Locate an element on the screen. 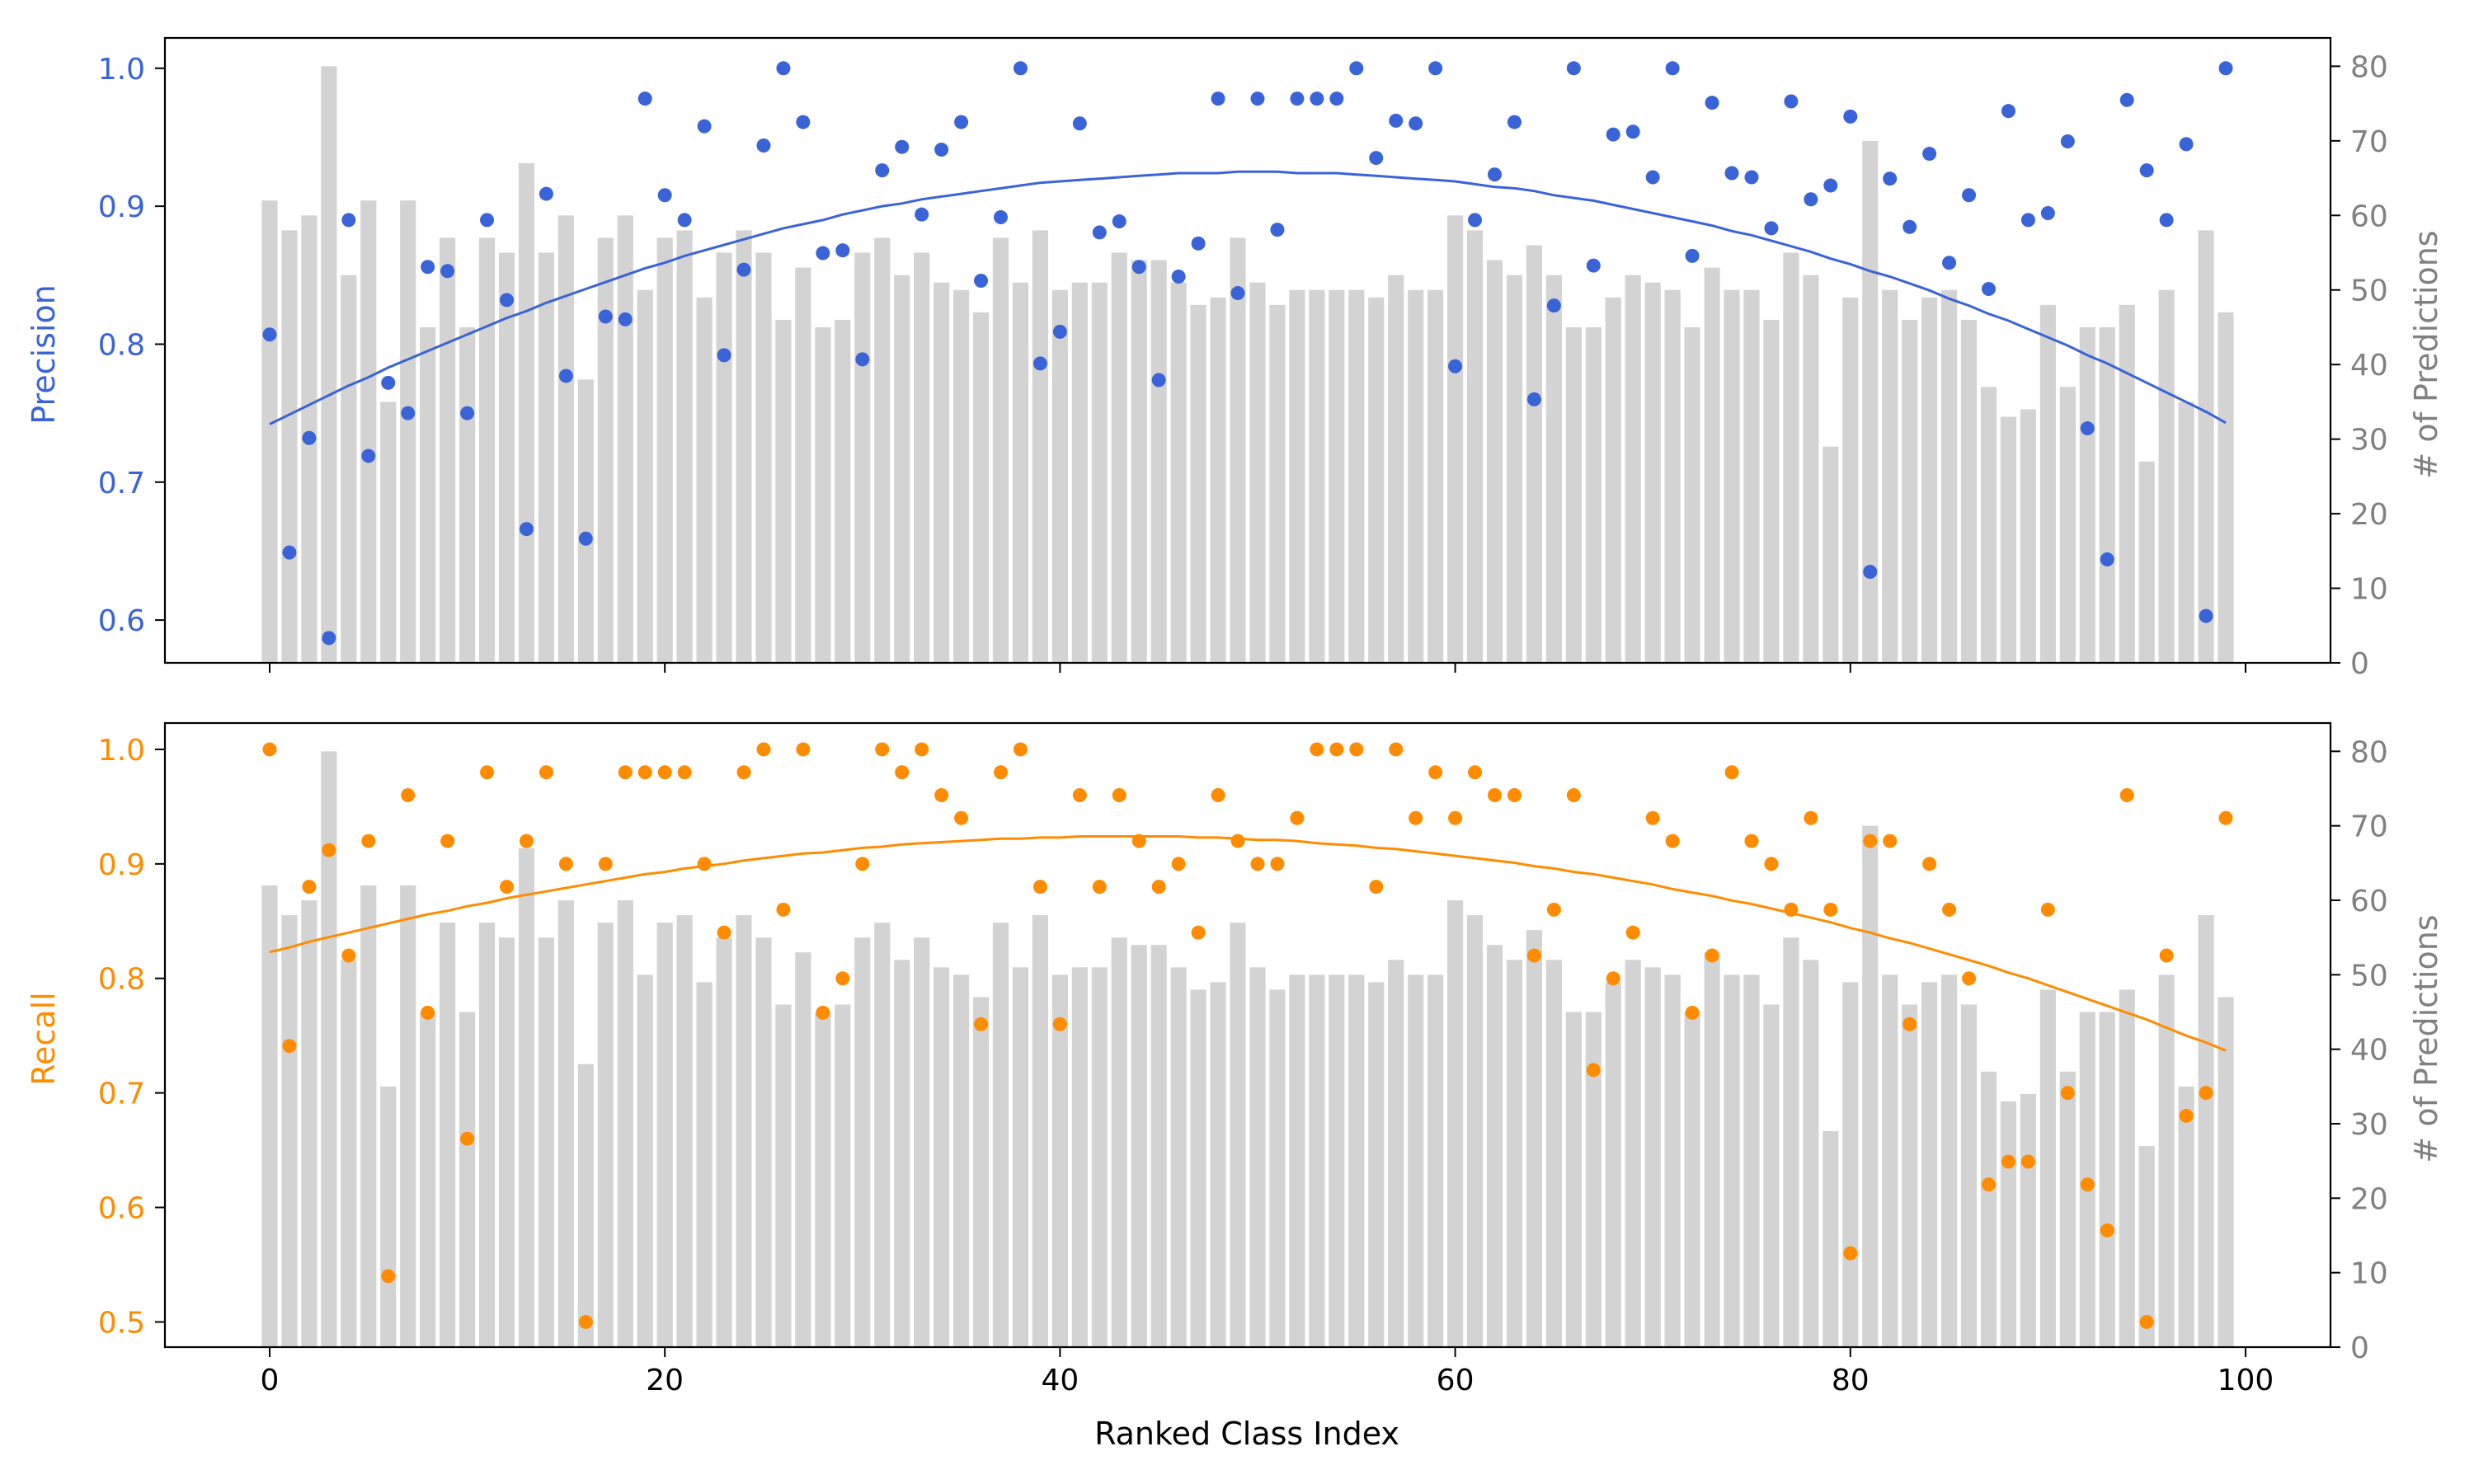 The width and height of the screenshot is (2474, 1484). recall-y-tick-label: 0.7 is located at coordinates (121, 1094).